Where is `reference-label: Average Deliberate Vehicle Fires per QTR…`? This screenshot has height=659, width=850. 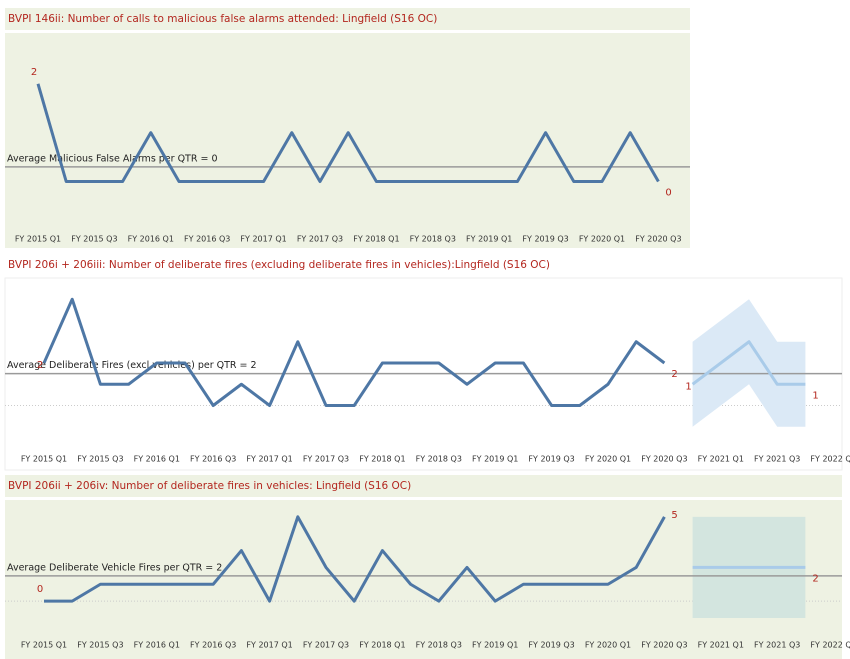
reference-label: Average Deliberate Vehicle Fires per QTR… is located at coordinates (114, 567).